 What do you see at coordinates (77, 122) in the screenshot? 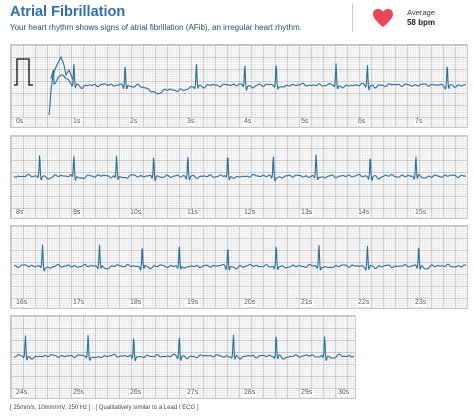
I see `time-tick: 1s` at bounding box center [77, 122].